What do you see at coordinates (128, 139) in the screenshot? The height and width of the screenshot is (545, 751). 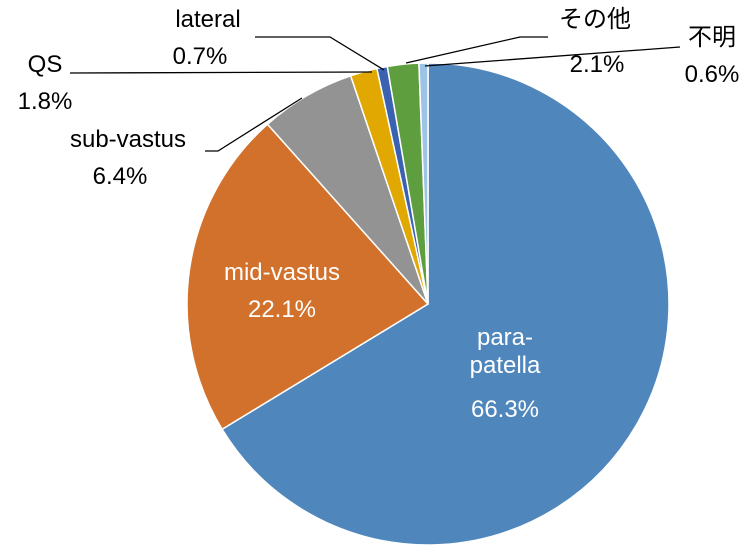 I see `slice-label: sub-vastus` at bounding box center [128, 139].